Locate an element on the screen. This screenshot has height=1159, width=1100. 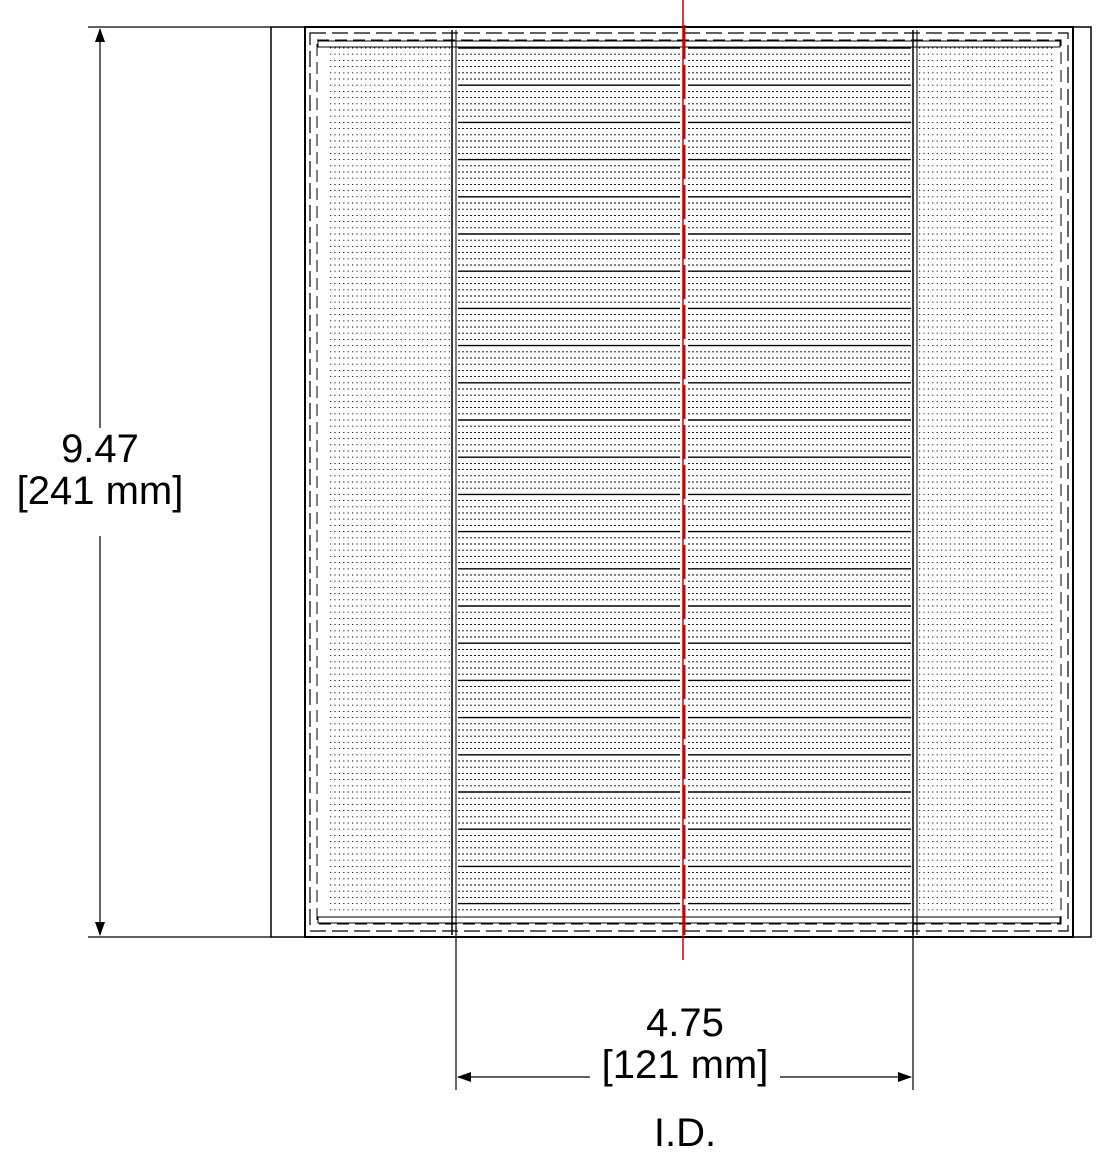
height-mm: [241 mm] is located at coordinates (100, 491).